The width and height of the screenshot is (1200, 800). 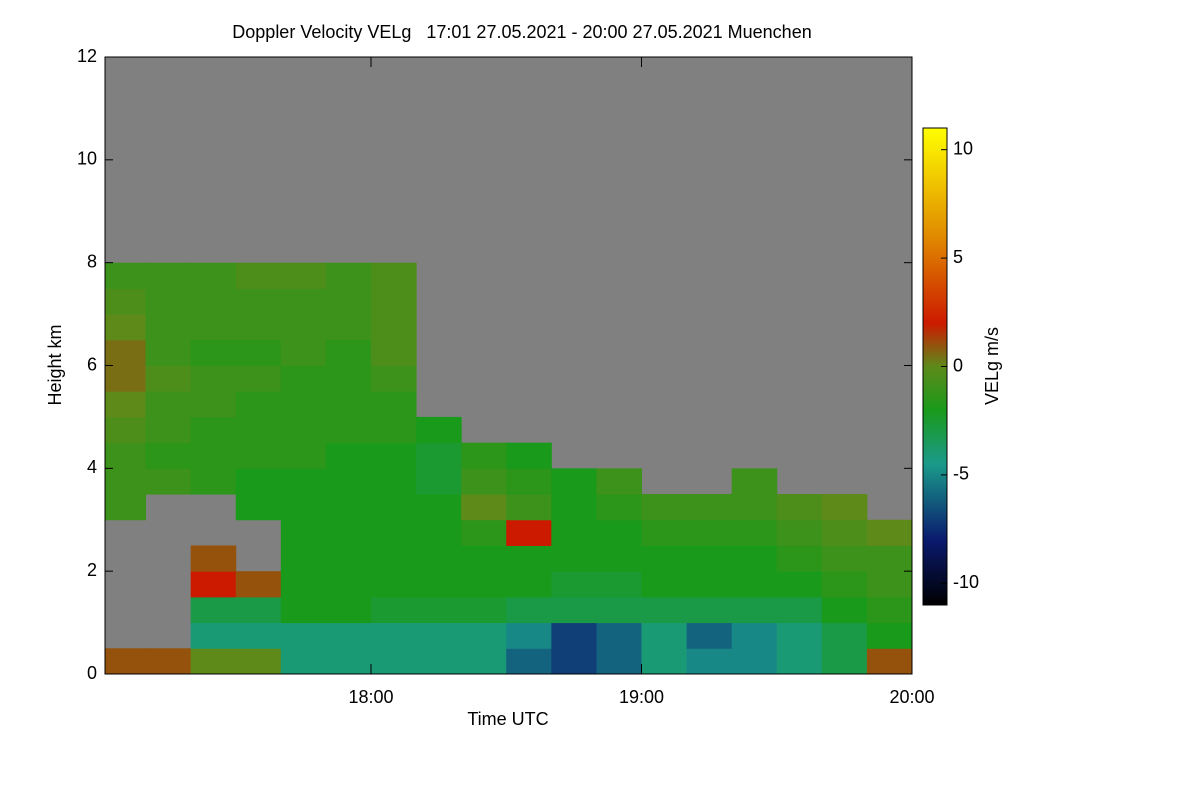 What do you see at coordinates (370, 697) in the screenshot?
I see `x-tick-label: 18:00` at bounding box center [370, 697].